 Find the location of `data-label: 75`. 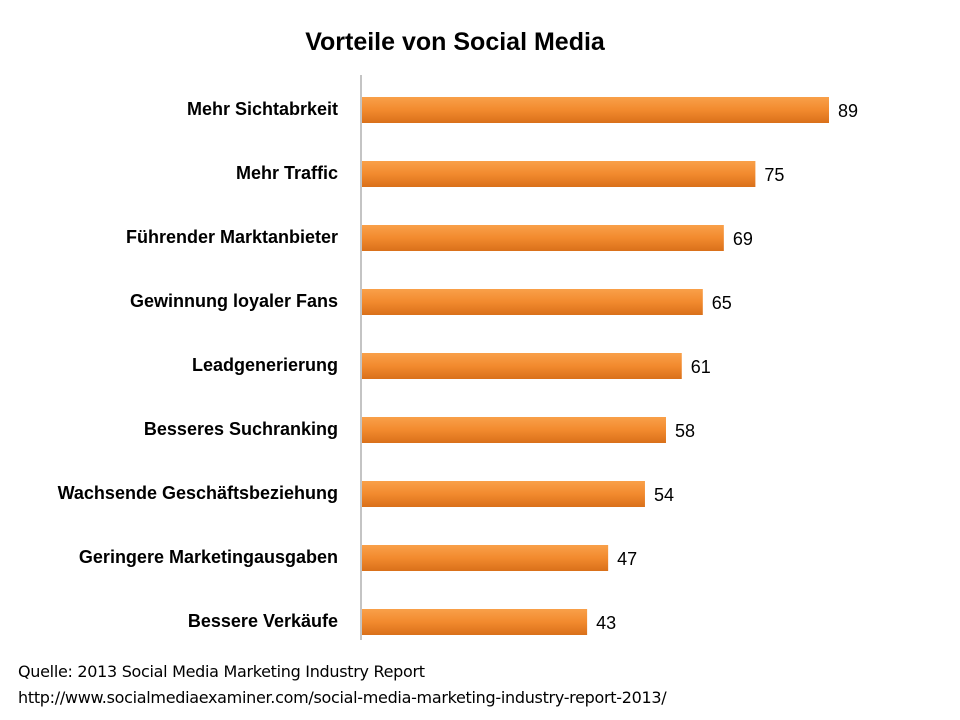

data-label: 75 is located at coordinates (774, 175).